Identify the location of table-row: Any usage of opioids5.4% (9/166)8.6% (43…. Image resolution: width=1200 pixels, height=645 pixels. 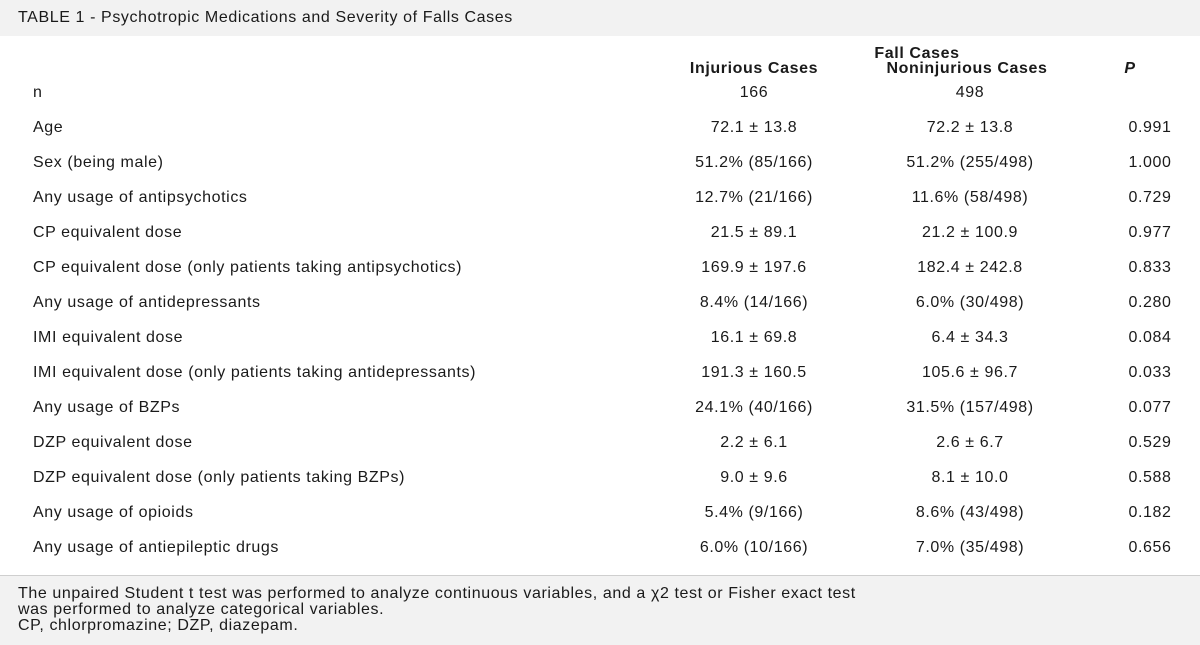
(600, 512).